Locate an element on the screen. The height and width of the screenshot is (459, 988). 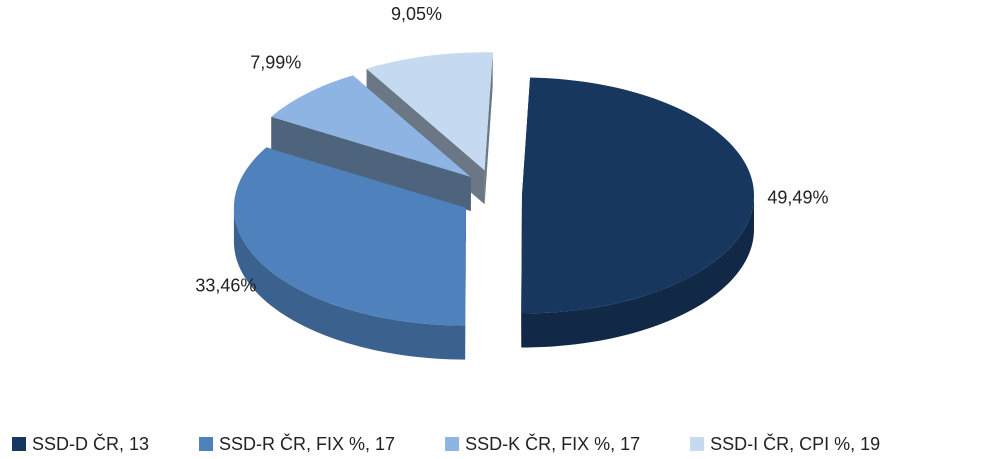
legend-label: SSD-I ČR, CPI %, 19 is located at coordinates (795, 443).